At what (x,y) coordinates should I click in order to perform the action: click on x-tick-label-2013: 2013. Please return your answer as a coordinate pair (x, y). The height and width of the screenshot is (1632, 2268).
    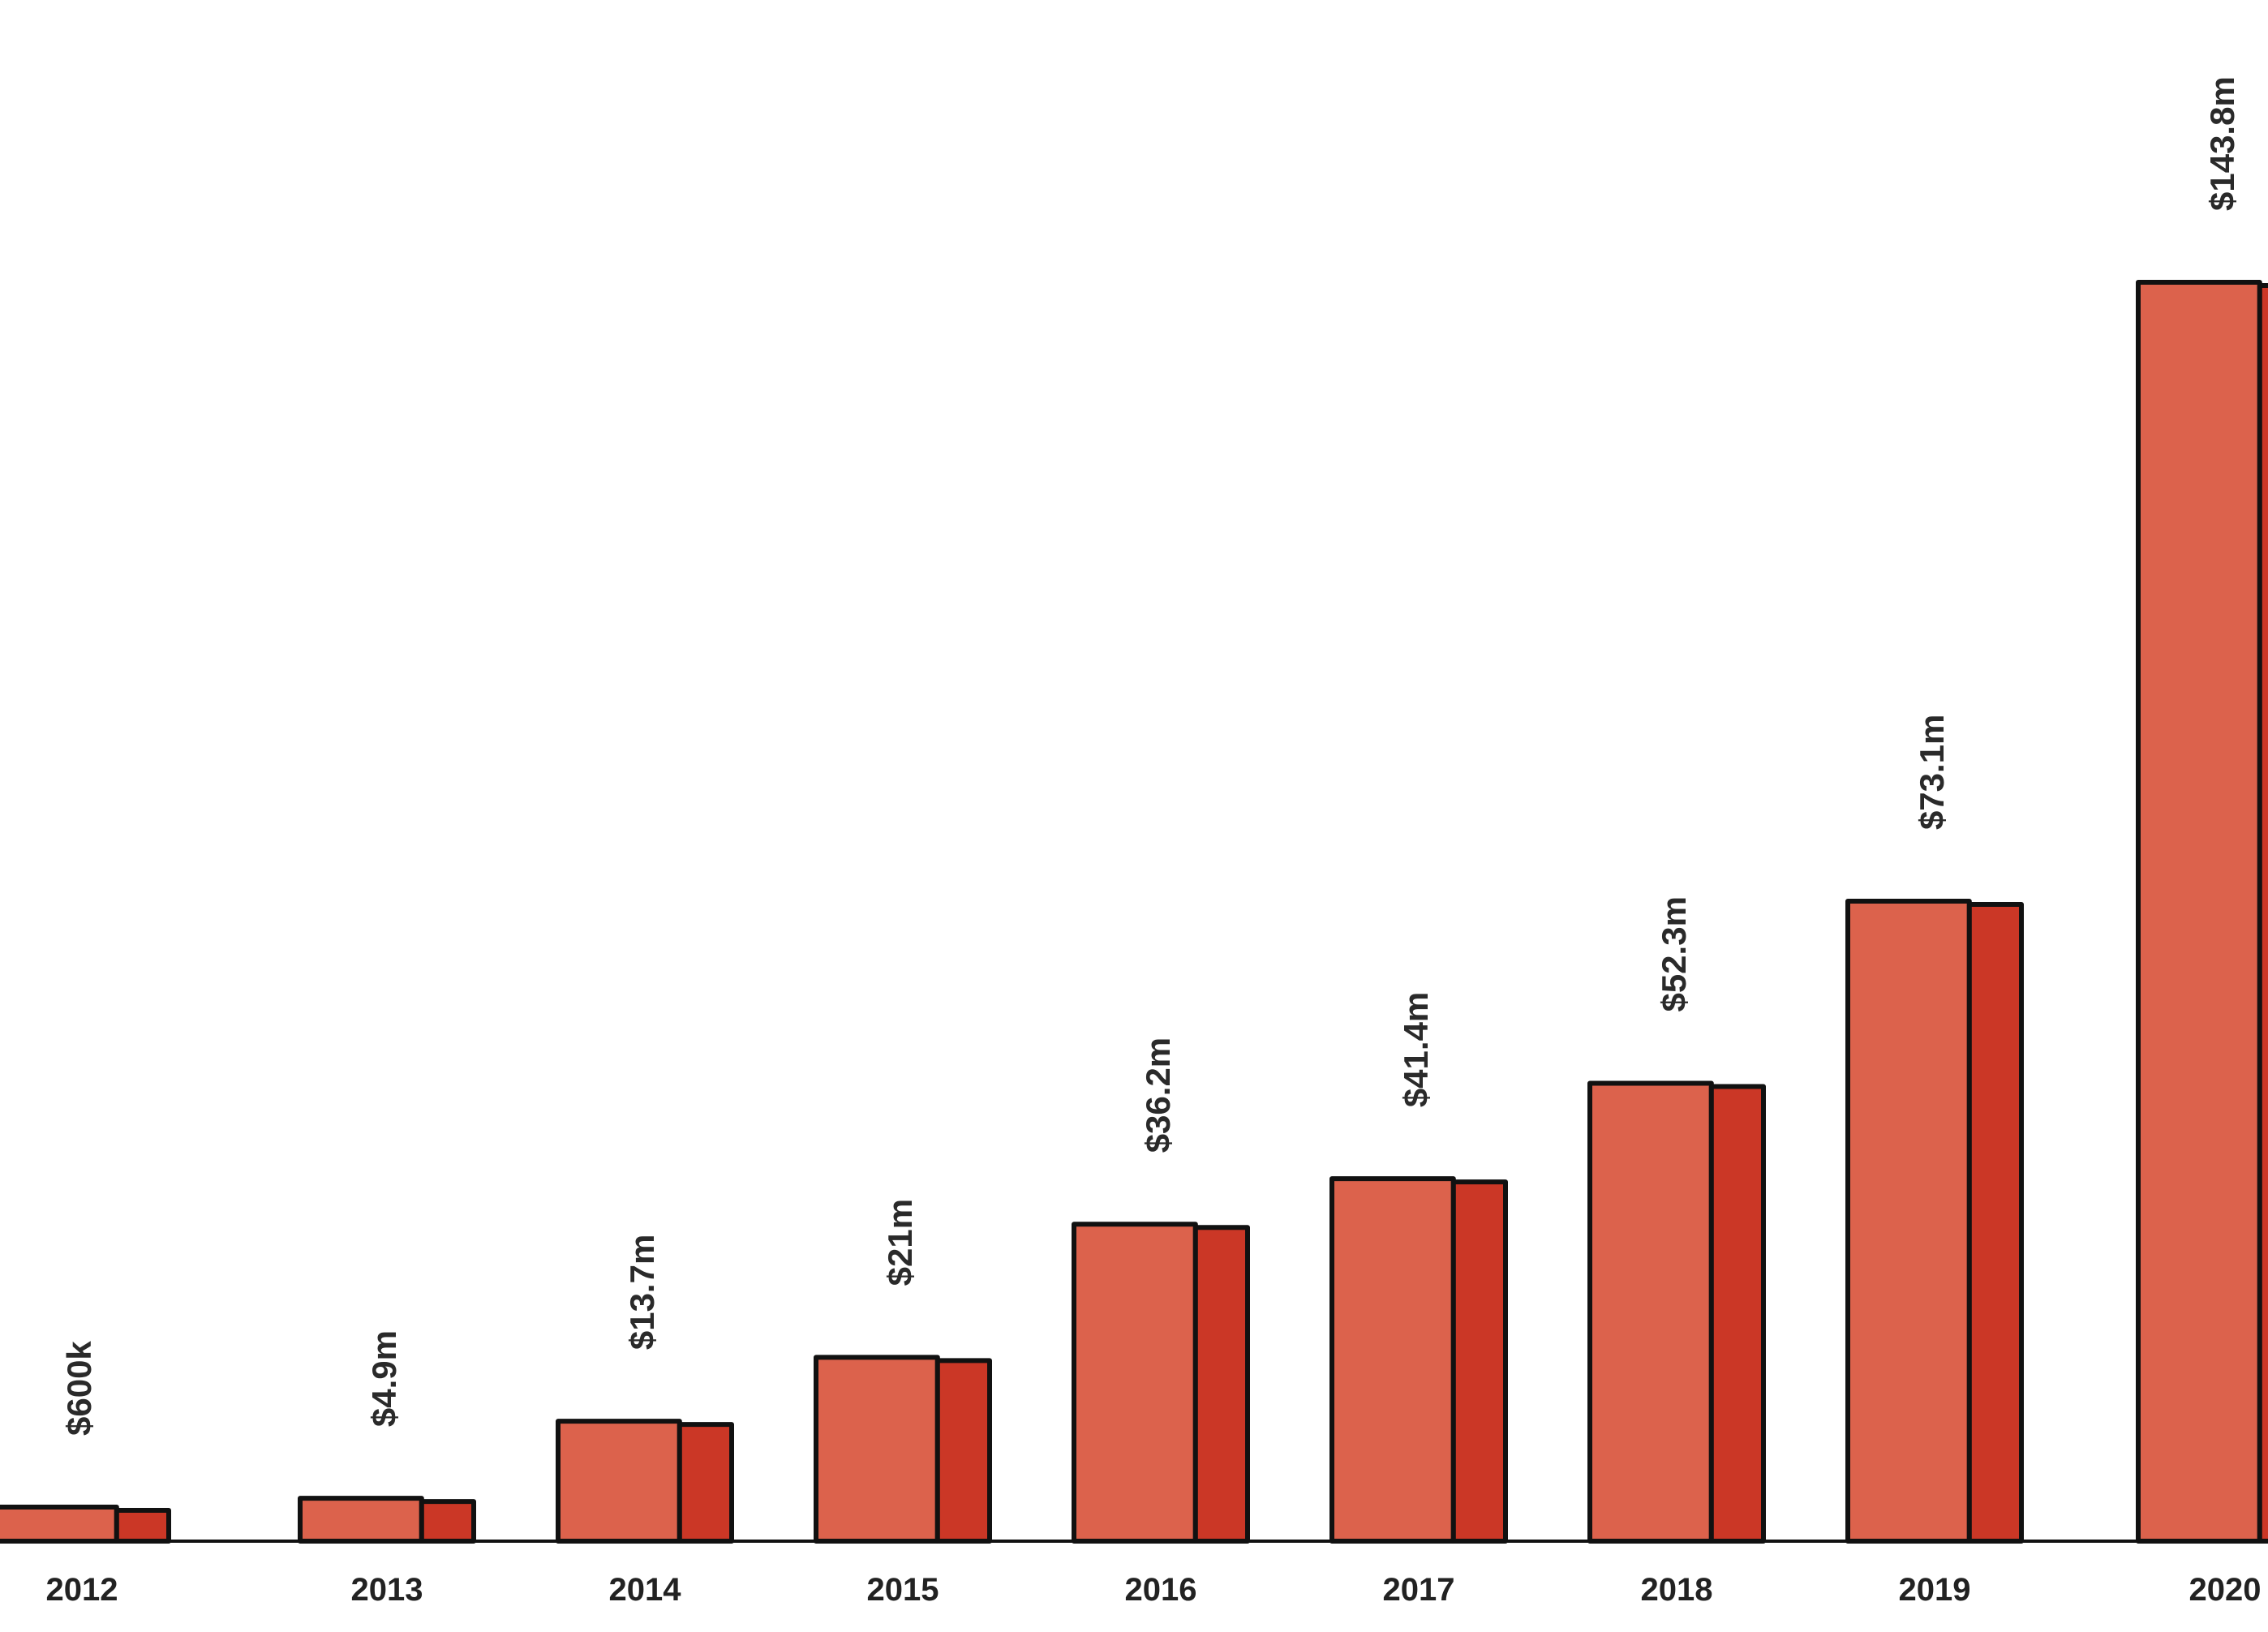
    Looking at the image, I should click on (387, 1590).